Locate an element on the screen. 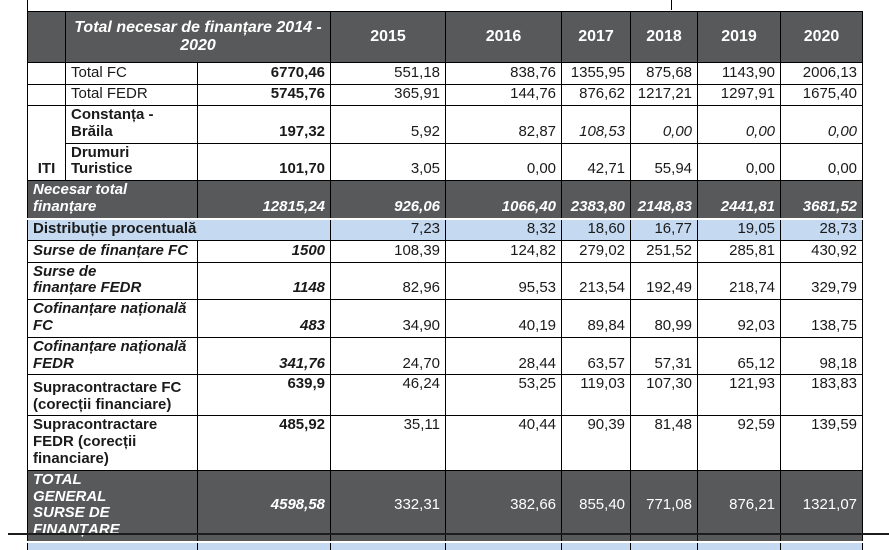 The image size is (889, 550). table-title: Total necesar de finanțare 2014 - 2020 is located at coordinates (198, 37).